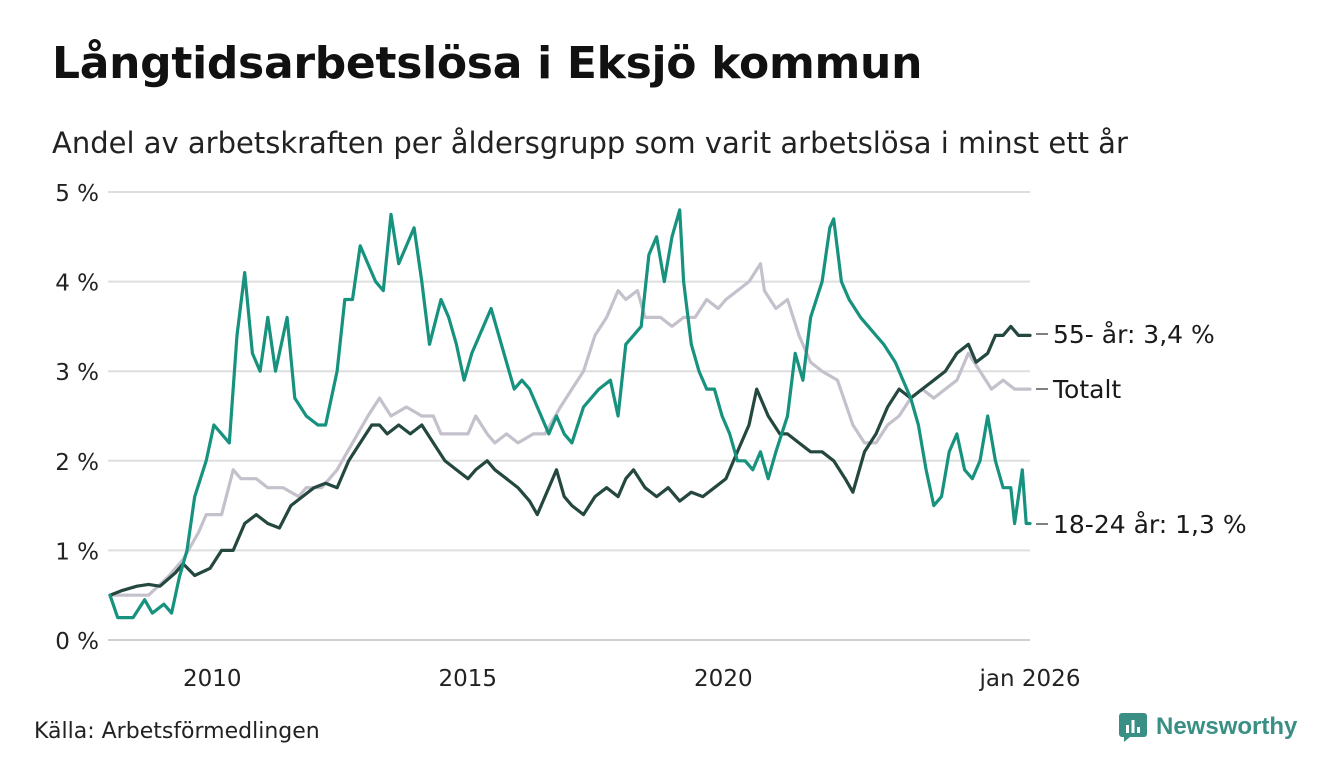 The width and height of the screenshot is (1340, 780). What do you see at coordinates (212, 679) in the screenshot?
I see `x-tick-label: 2010` at bounding box center [212, 679].